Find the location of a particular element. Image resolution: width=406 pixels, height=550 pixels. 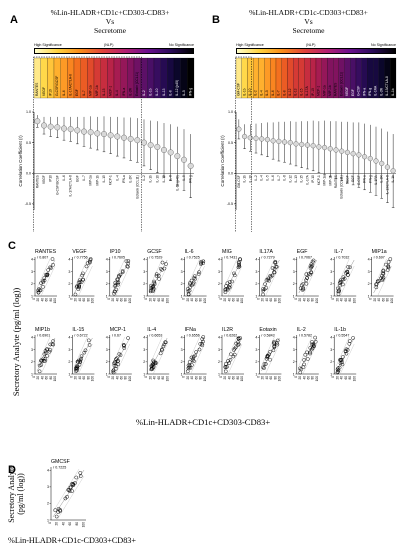

c-plot-il-1b-x-tick-label: 40 is located at coordinates (342, 378).